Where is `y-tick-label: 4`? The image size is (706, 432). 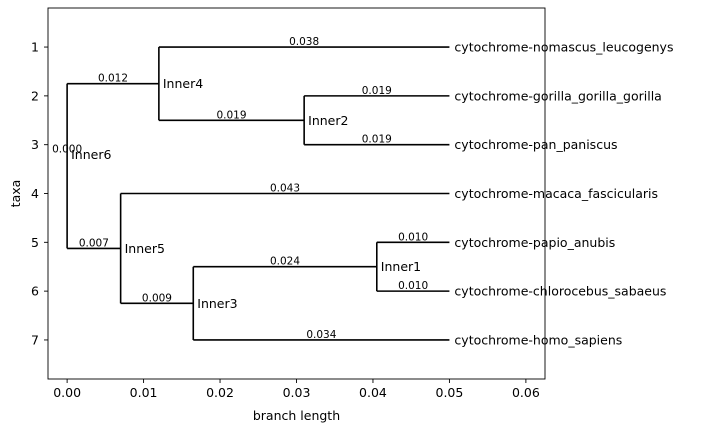 y-tick-label: 4 is located at coordinates (35, 193).